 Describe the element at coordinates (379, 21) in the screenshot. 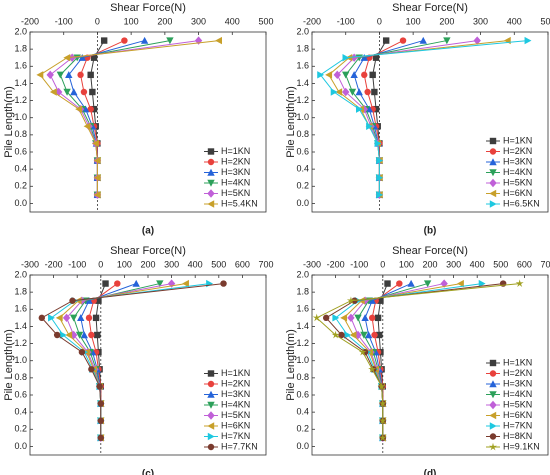

I see `x-tick-label: 0` at that location.